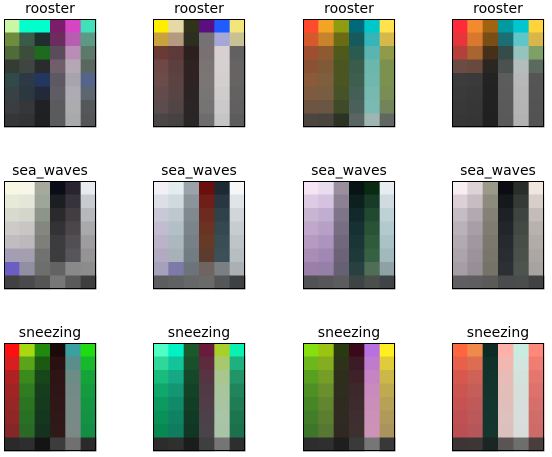  I want to click on panel-title: sneezing, so click(199, 333).